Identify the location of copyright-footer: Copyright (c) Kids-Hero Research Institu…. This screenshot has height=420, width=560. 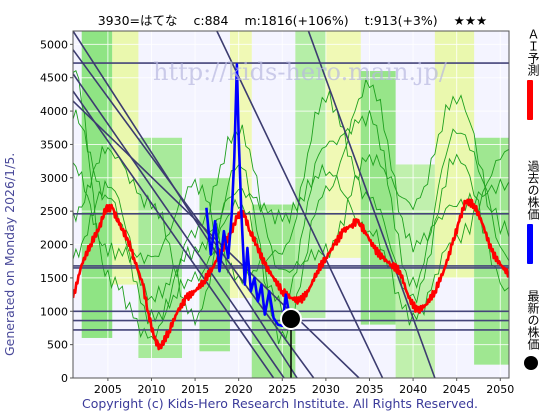
(280, 403).